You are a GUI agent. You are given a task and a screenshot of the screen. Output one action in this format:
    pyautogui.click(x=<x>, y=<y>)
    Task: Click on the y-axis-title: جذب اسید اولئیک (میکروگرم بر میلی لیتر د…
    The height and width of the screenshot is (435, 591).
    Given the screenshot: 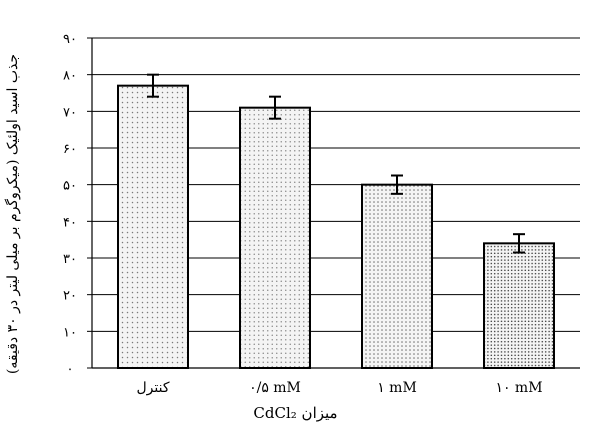 What is the action you would take?
    pyautogui.click(x=13, y=214)
    